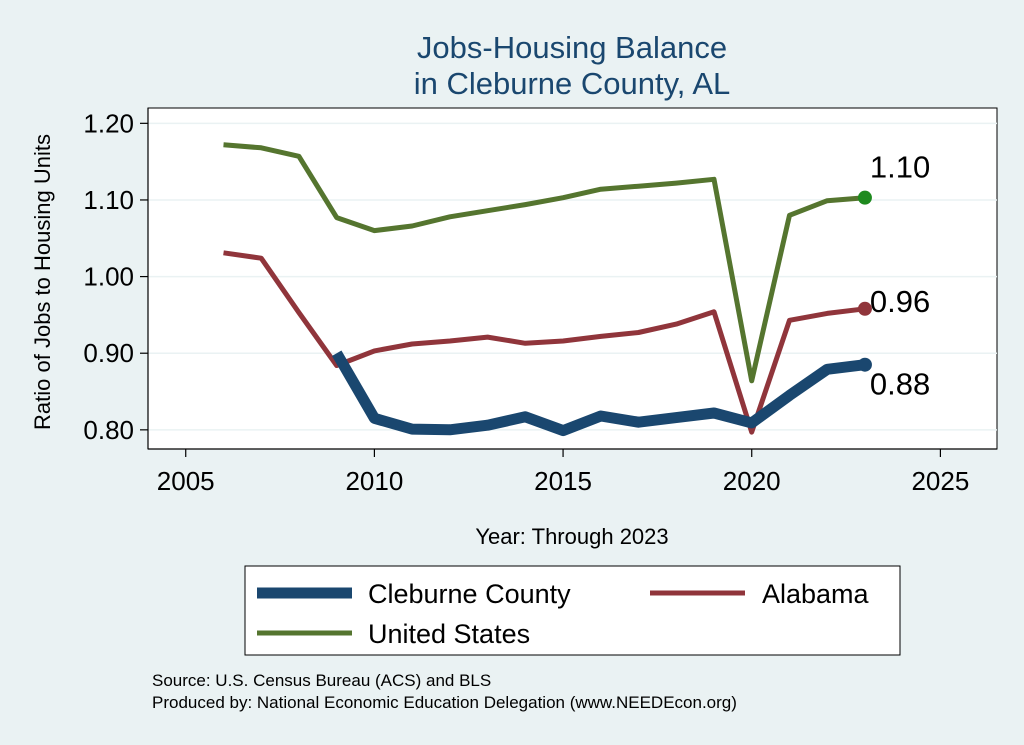  Describe the element at coordinates (42, 282) in the screenshot. I see `y-axis-title: Ratio of Jobs to Housing Units` at that location.